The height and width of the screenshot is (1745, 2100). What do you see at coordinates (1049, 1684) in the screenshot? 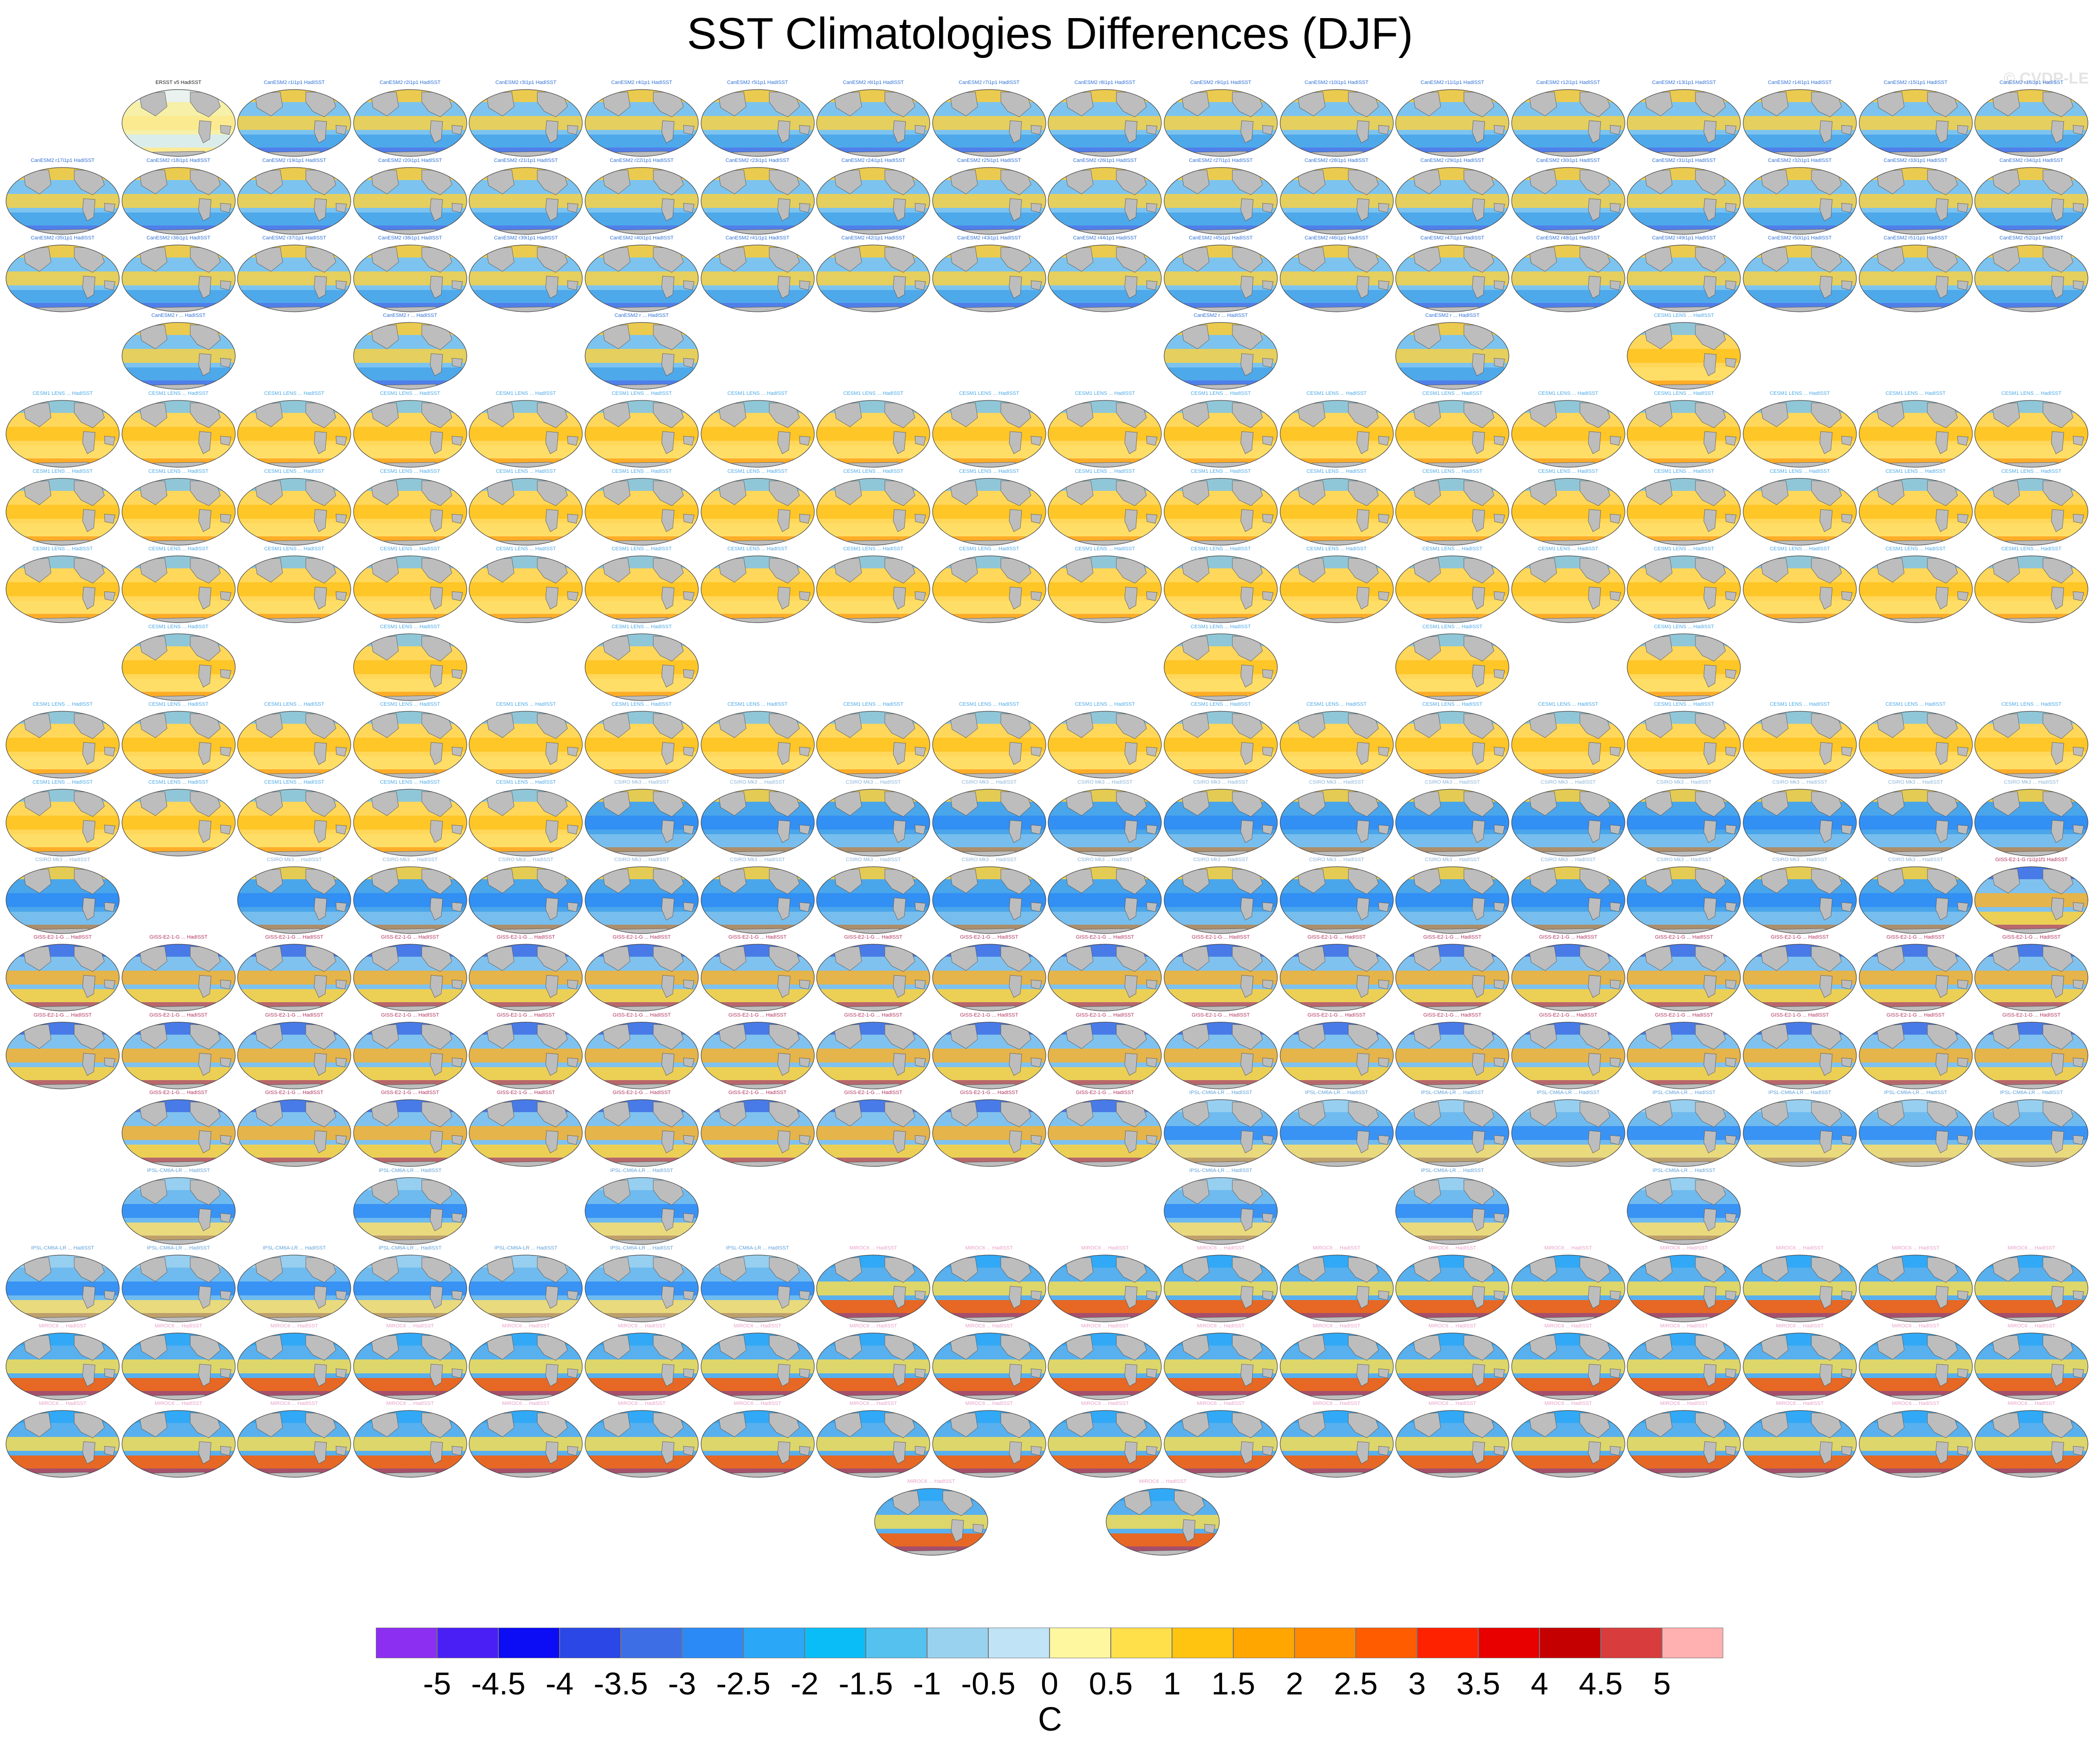
I see `colorbar-tick-label: 0` at bounding box center [1049, 1684].